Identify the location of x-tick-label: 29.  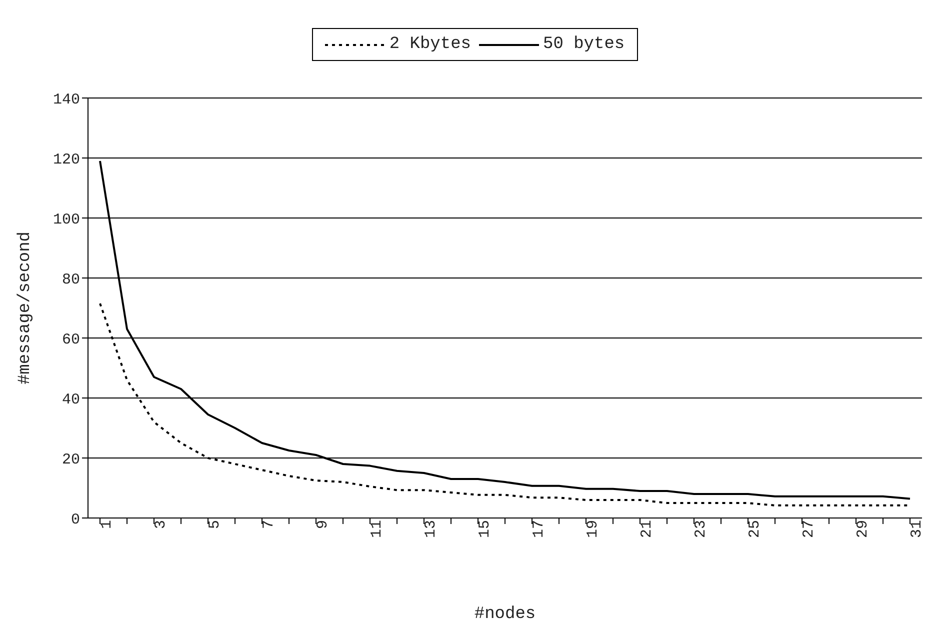
(863, 529).